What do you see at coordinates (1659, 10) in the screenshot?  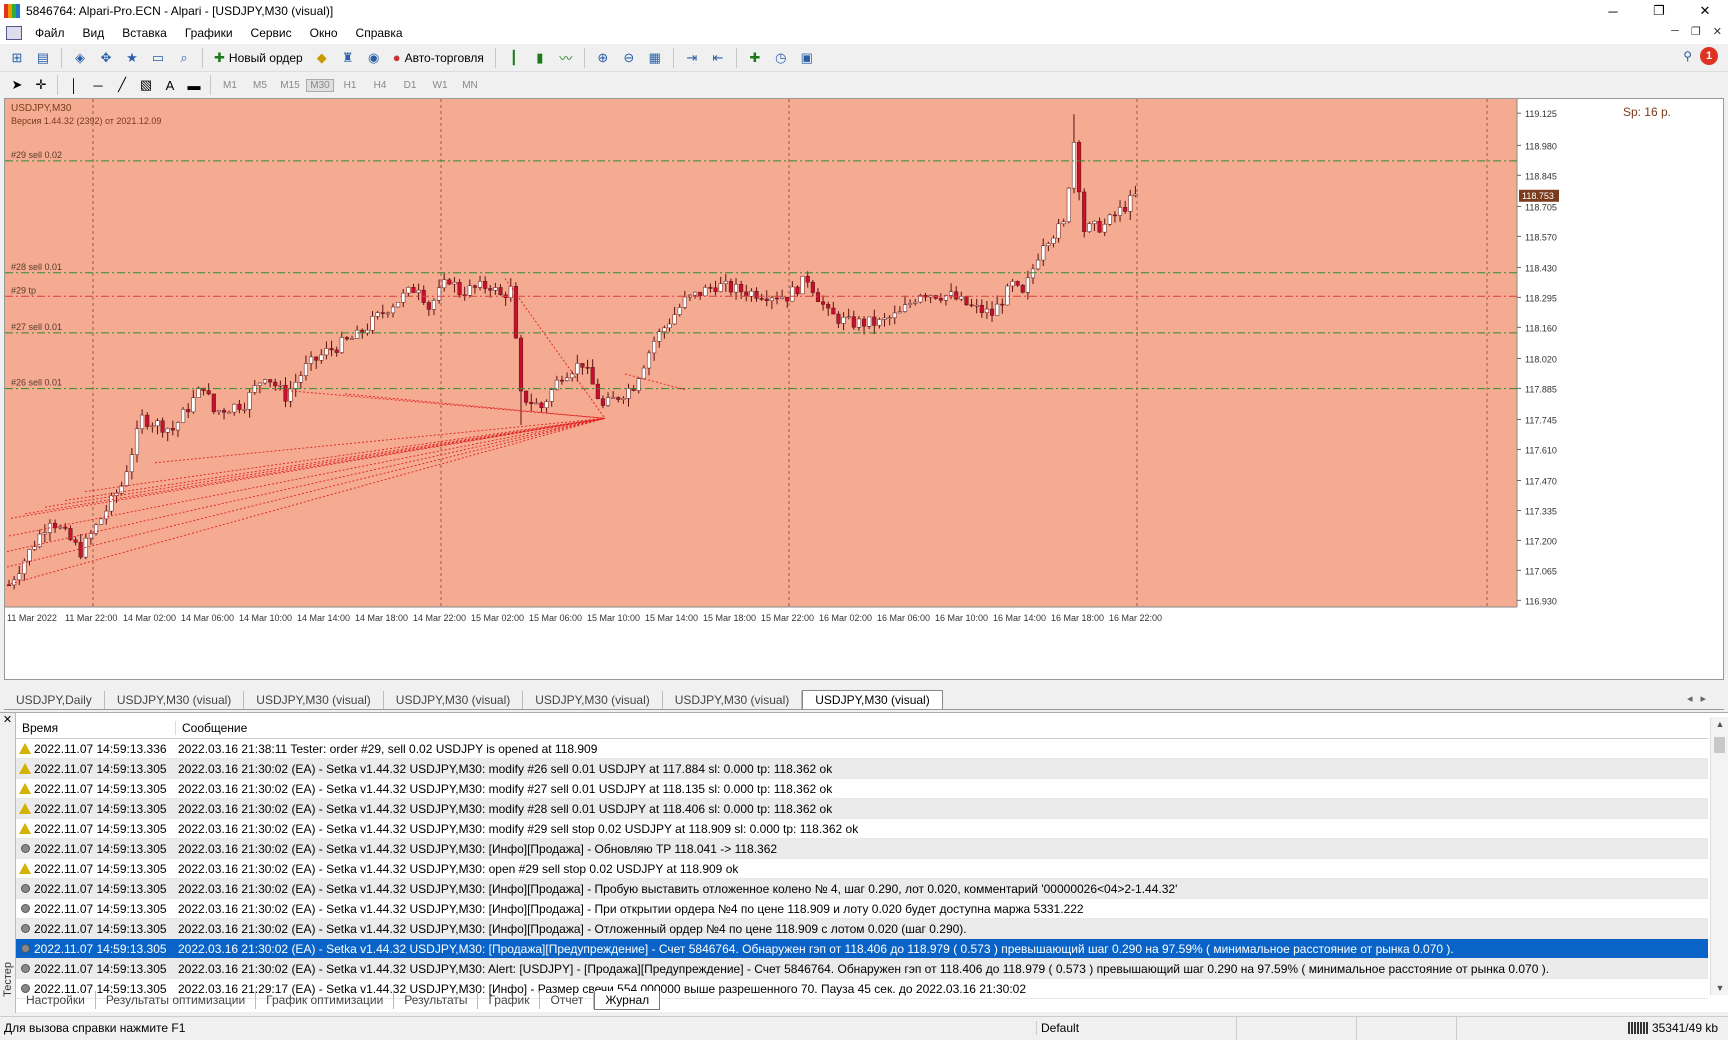 I see `maximize-button: ❐` at bounding box center [1659, 10].